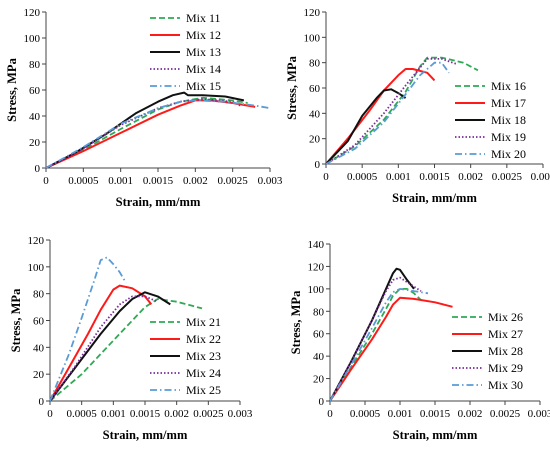 This screenshot has height=458, width=550. Describe the element at coordinates (203, 339) in the screenshot. I see `legend-label: Mix 22` at that location.